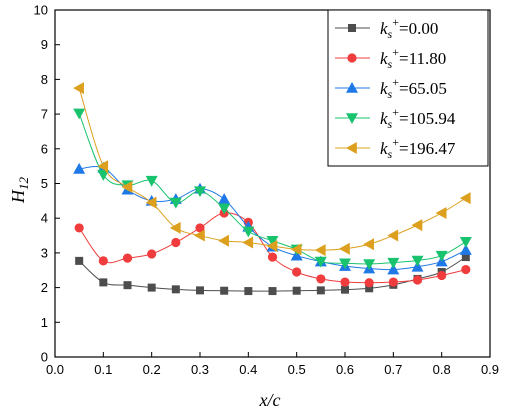 The width and height of the screenshot is (505, 412). I want to click on x-tick-label: 0.1, so click(103, 369).